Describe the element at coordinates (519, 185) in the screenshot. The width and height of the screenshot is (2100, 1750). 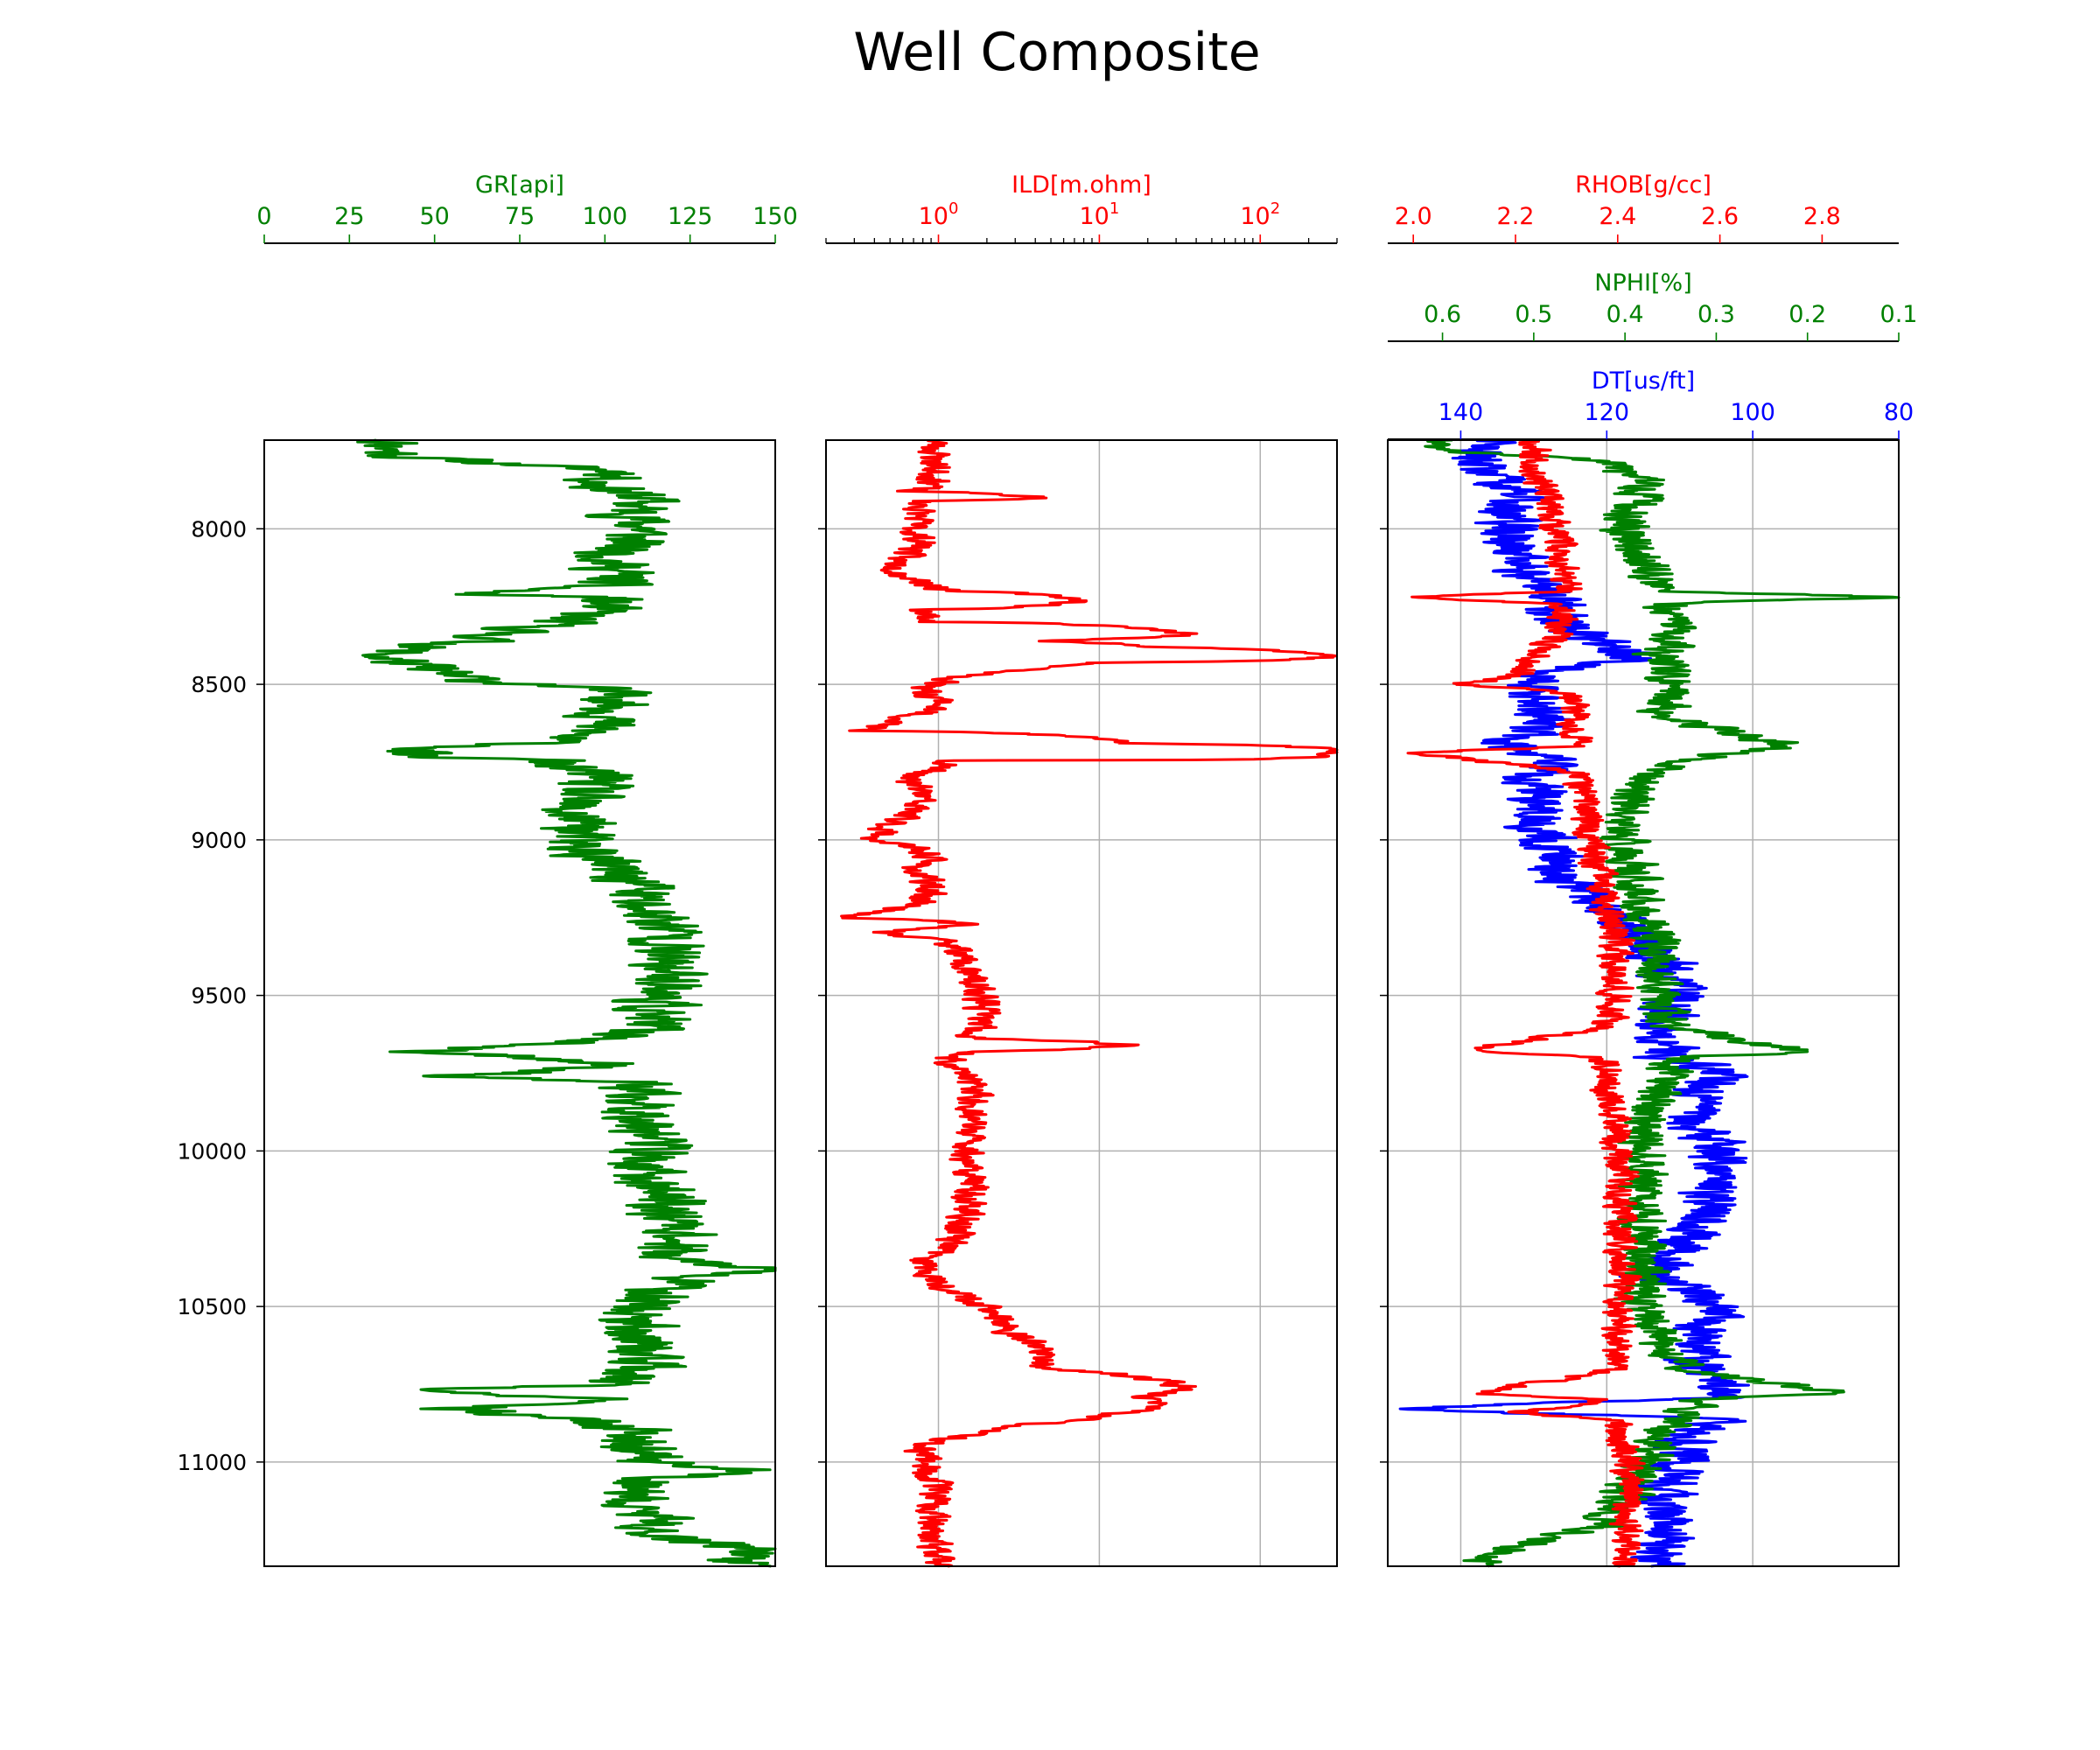
I see `scale-label-gr: GR[api]` at that location.